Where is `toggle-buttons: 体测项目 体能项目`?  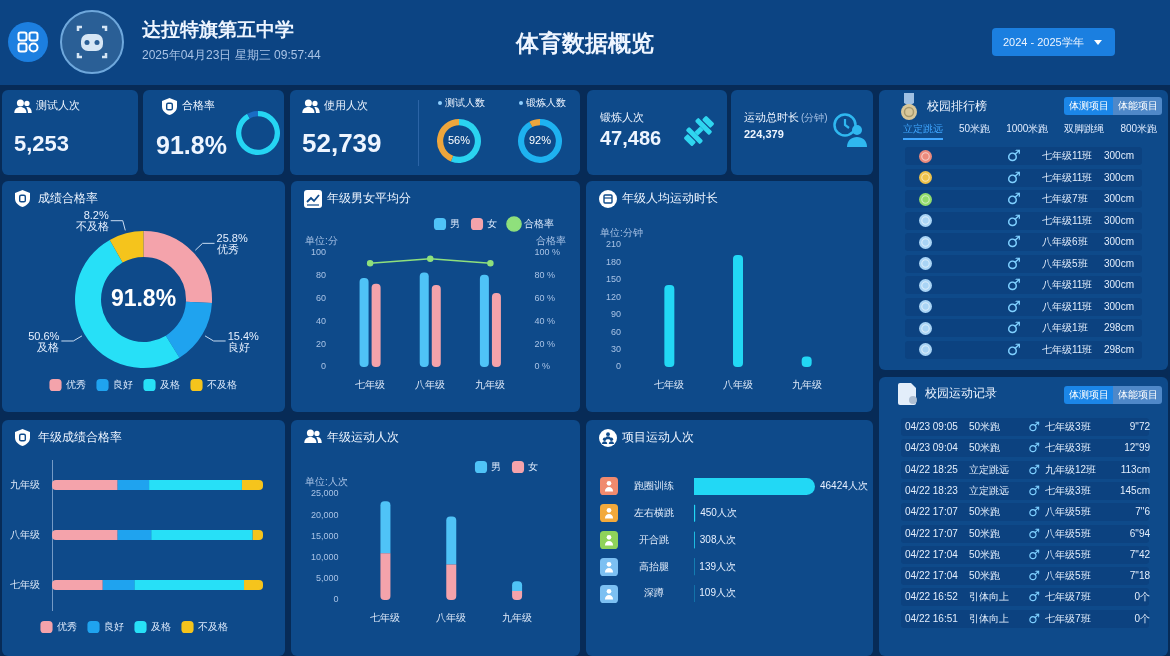 toggle-buttons: 体测项目 体能项目 is located at coordinates (1113, 106).